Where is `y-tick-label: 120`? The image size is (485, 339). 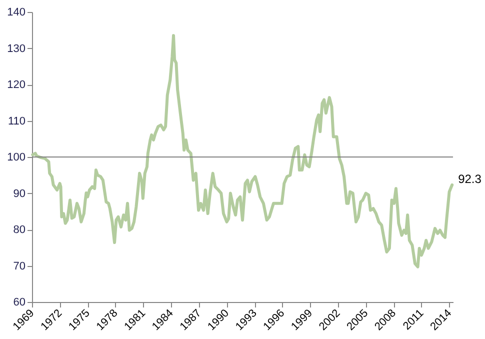
y-tick-label: 120 is located at coordinates (16, 85).